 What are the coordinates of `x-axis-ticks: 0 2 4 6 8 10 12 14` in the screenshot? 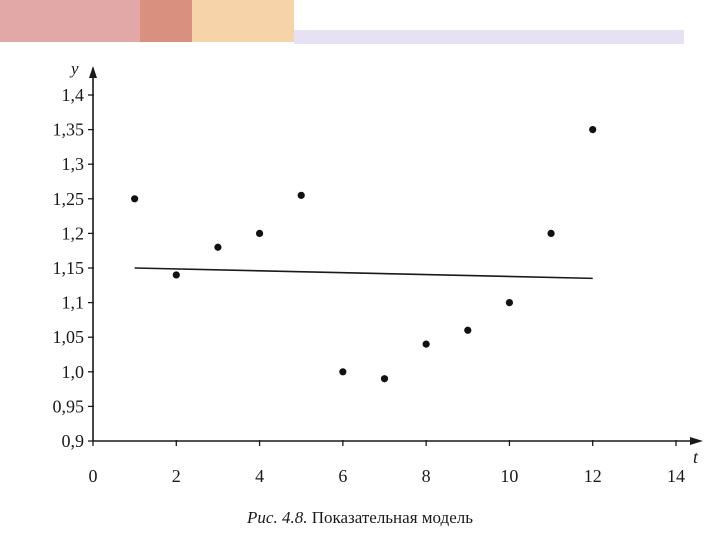 It's located at (387, 463).